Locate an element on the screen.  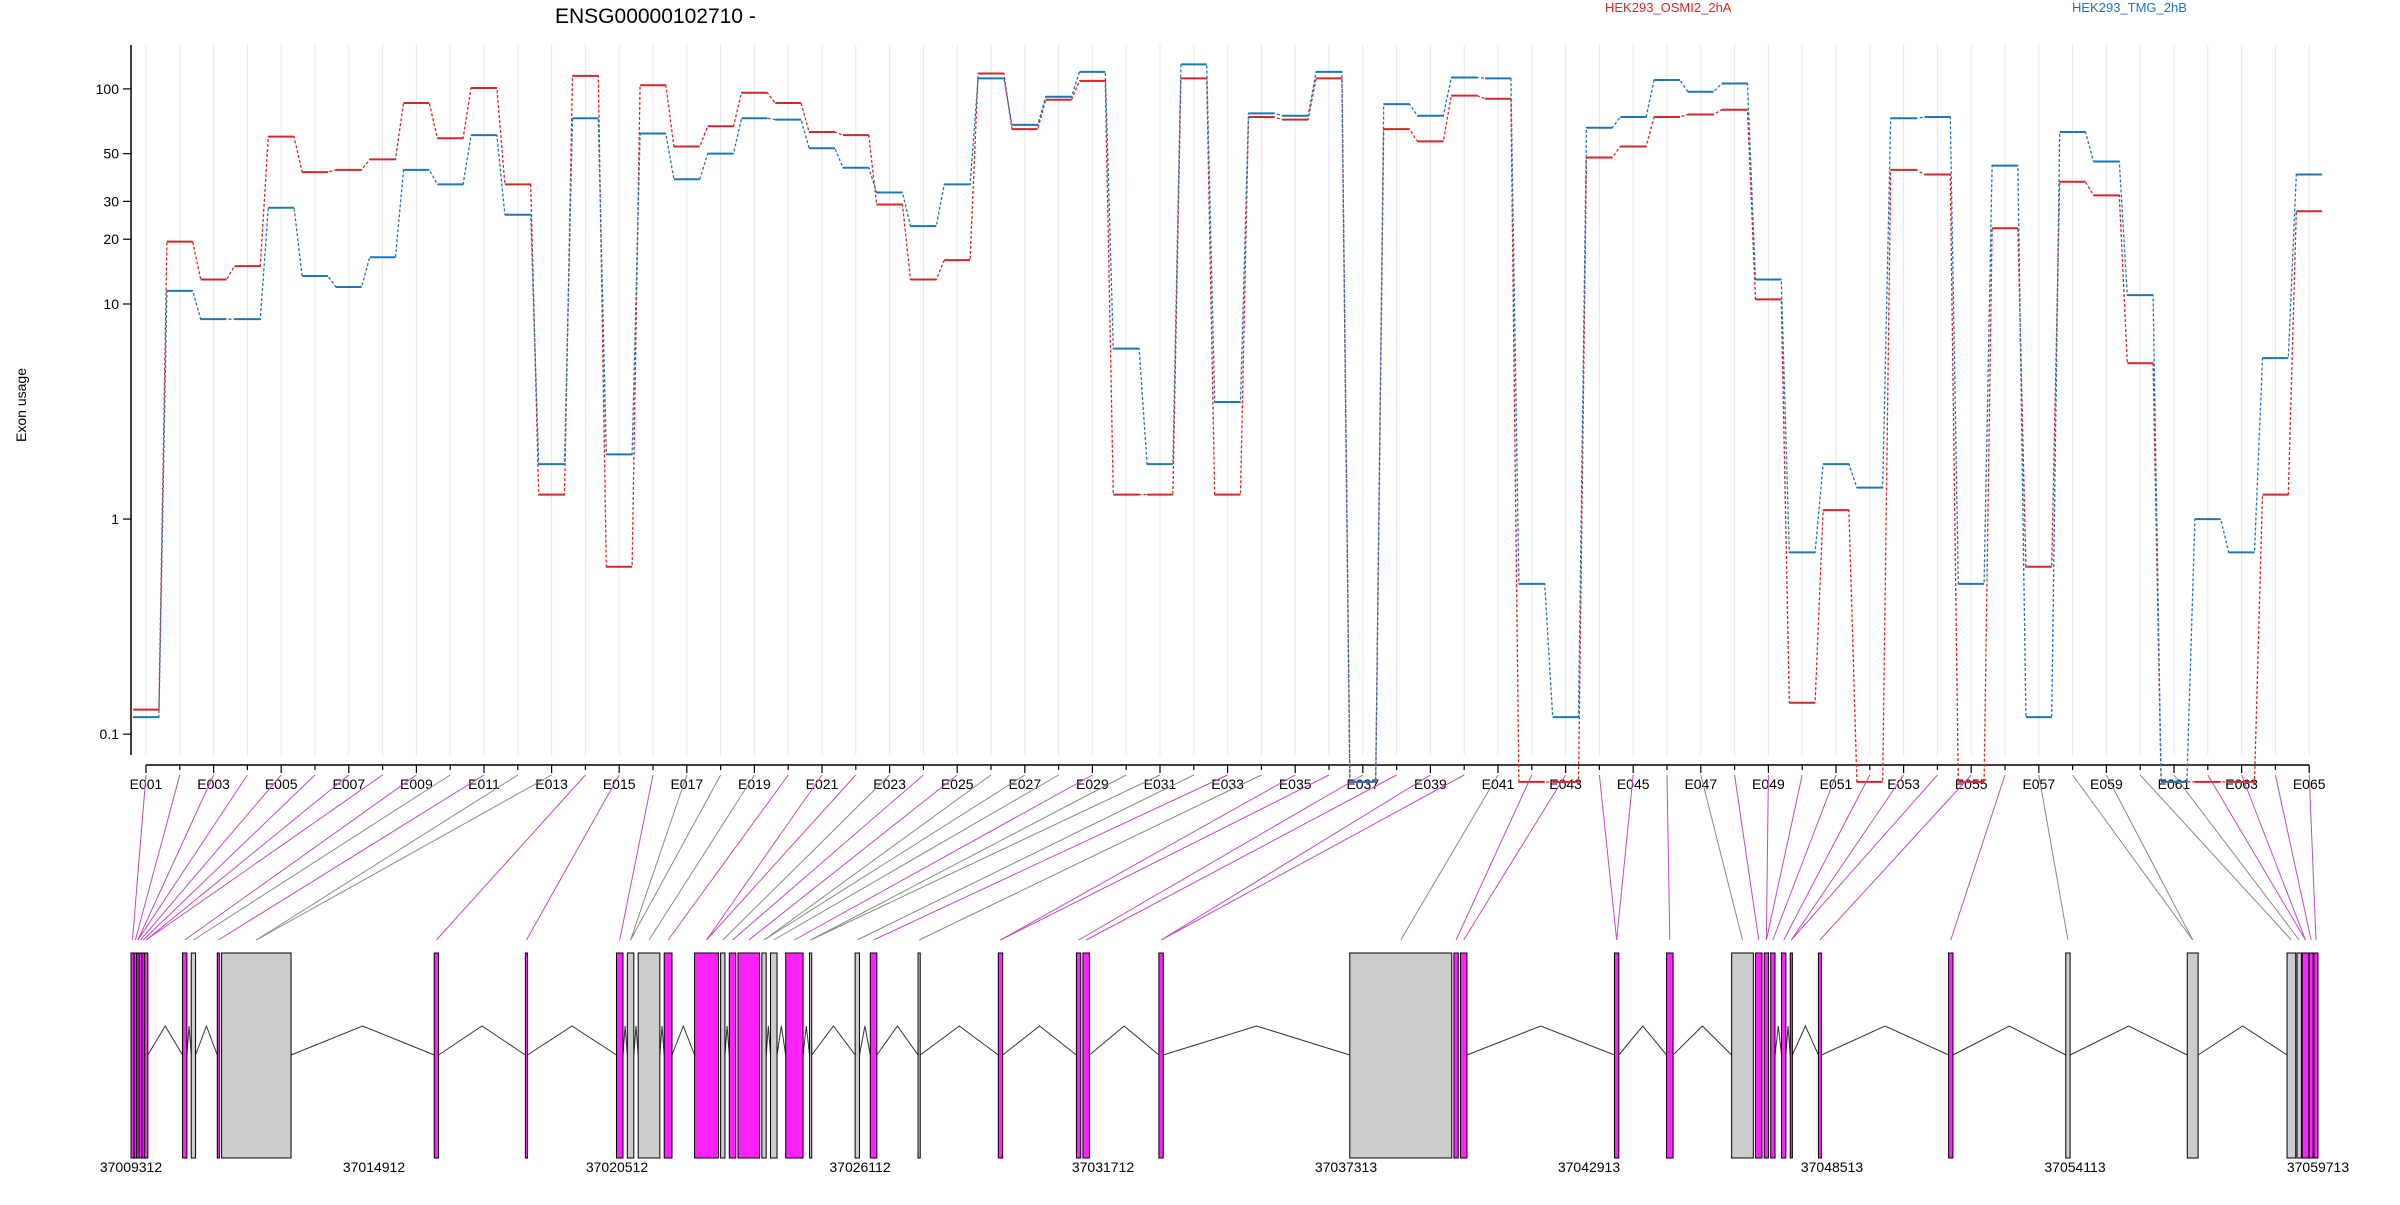
connector-E004 is located at coordinates (192, 857).